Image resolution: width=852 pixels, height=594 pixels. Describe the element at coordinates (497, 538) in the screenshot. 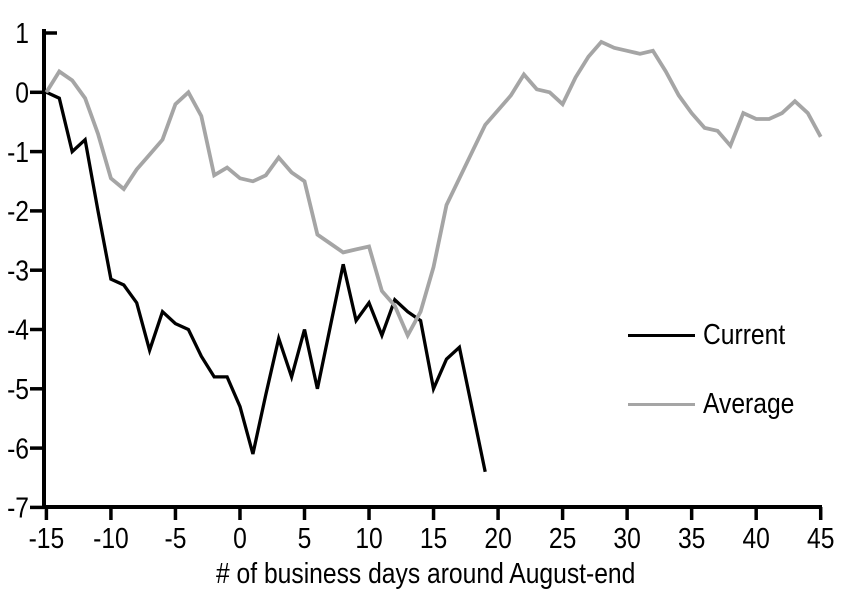

I see `x-tick-label: 20` at that location.